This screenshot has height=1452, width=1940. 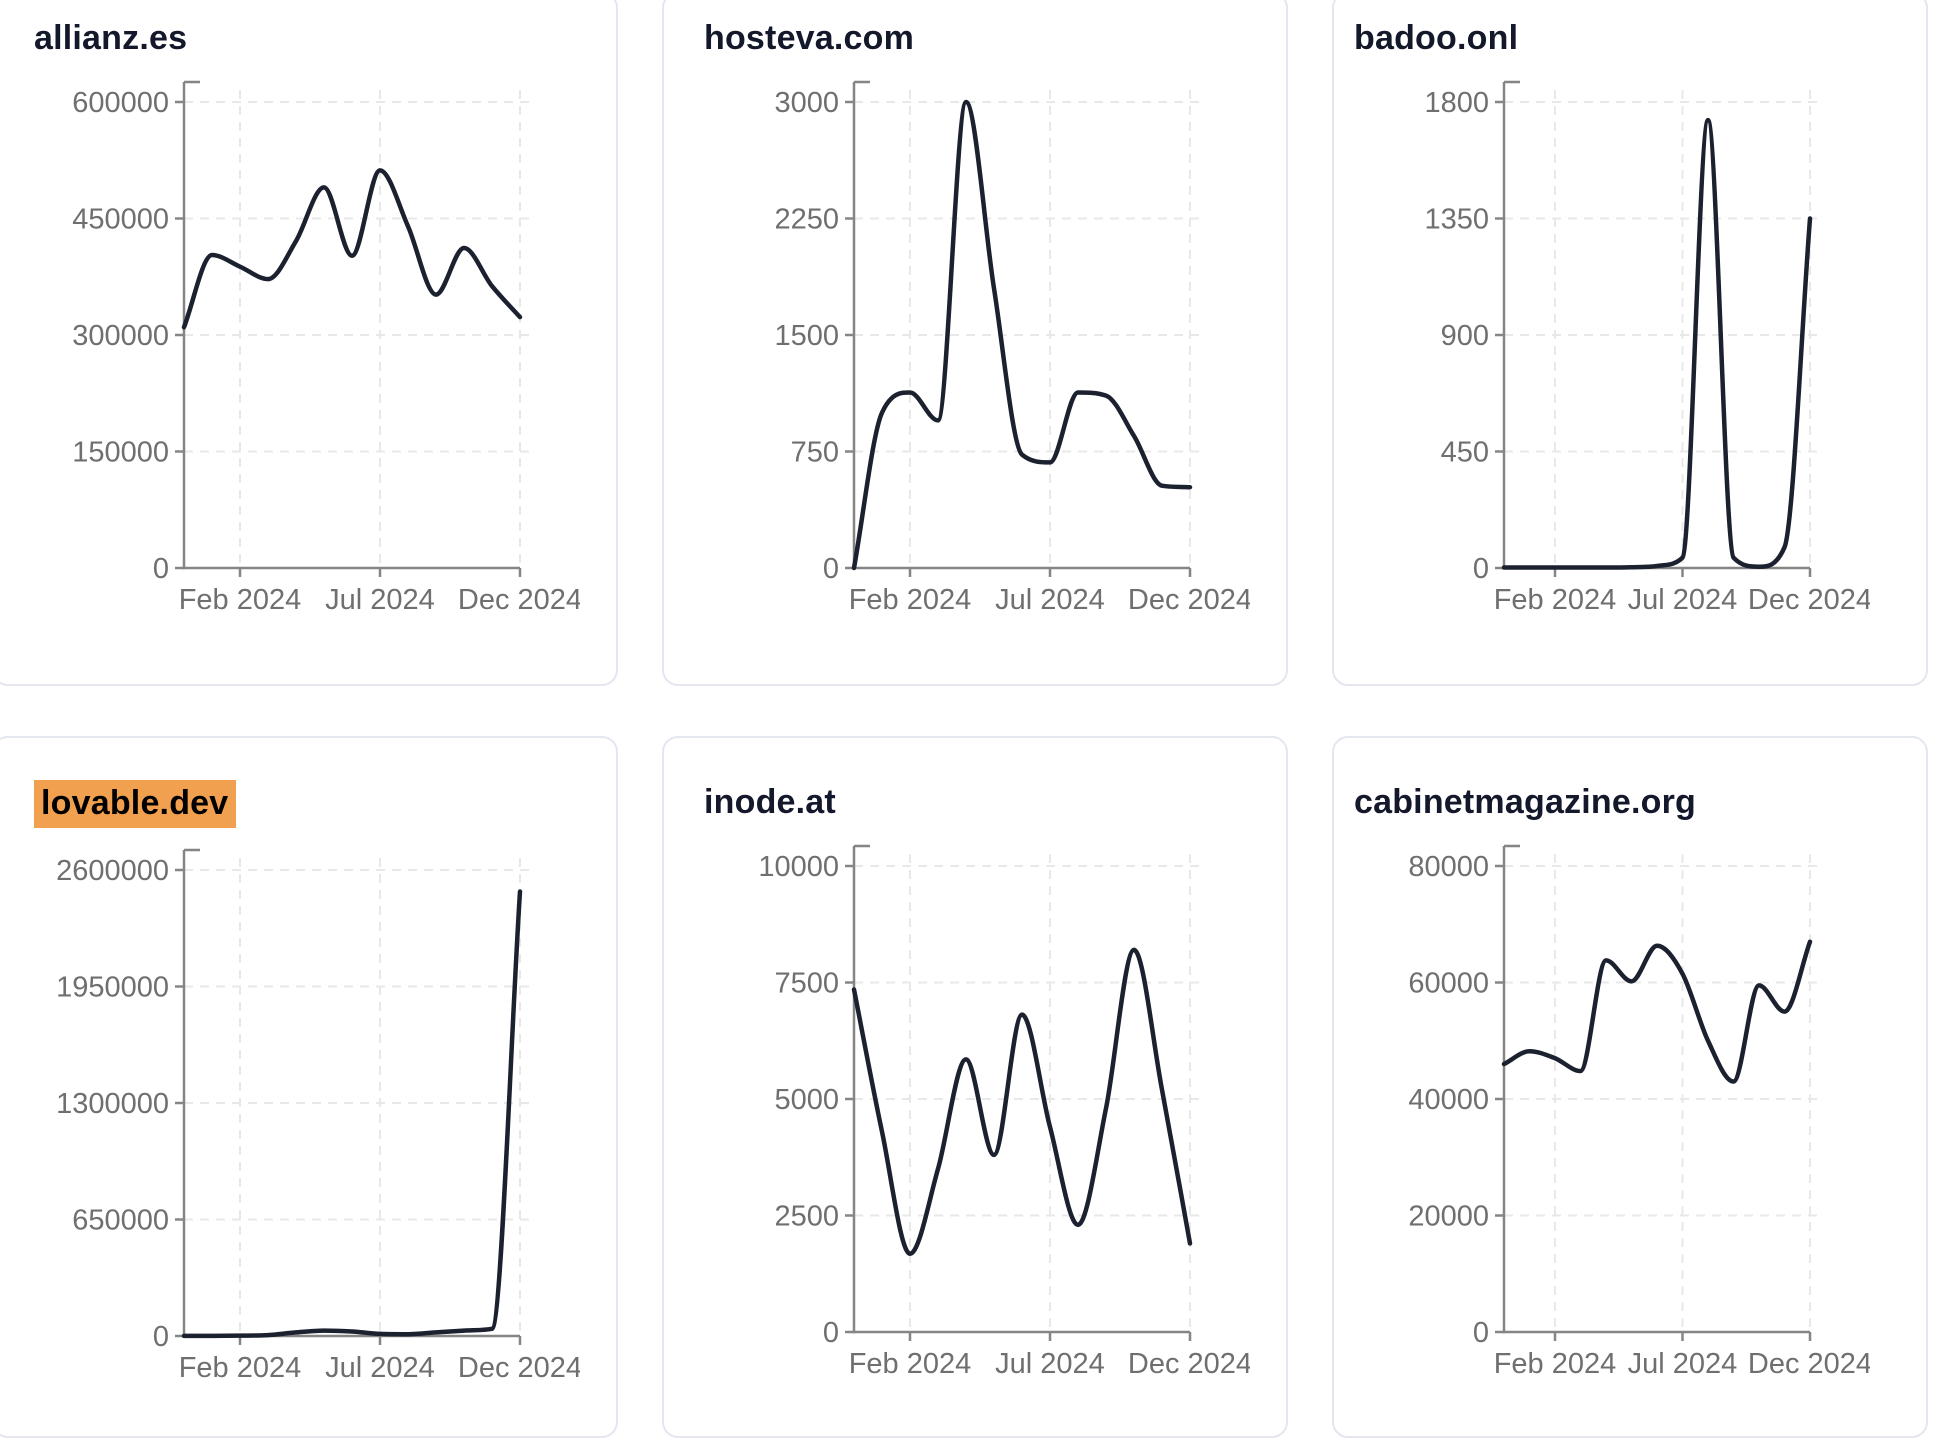 What do you see at coordinates (1448, 867) in the screenshot?
I see `svg-text: 80000` at bounding box center [1448, 867].